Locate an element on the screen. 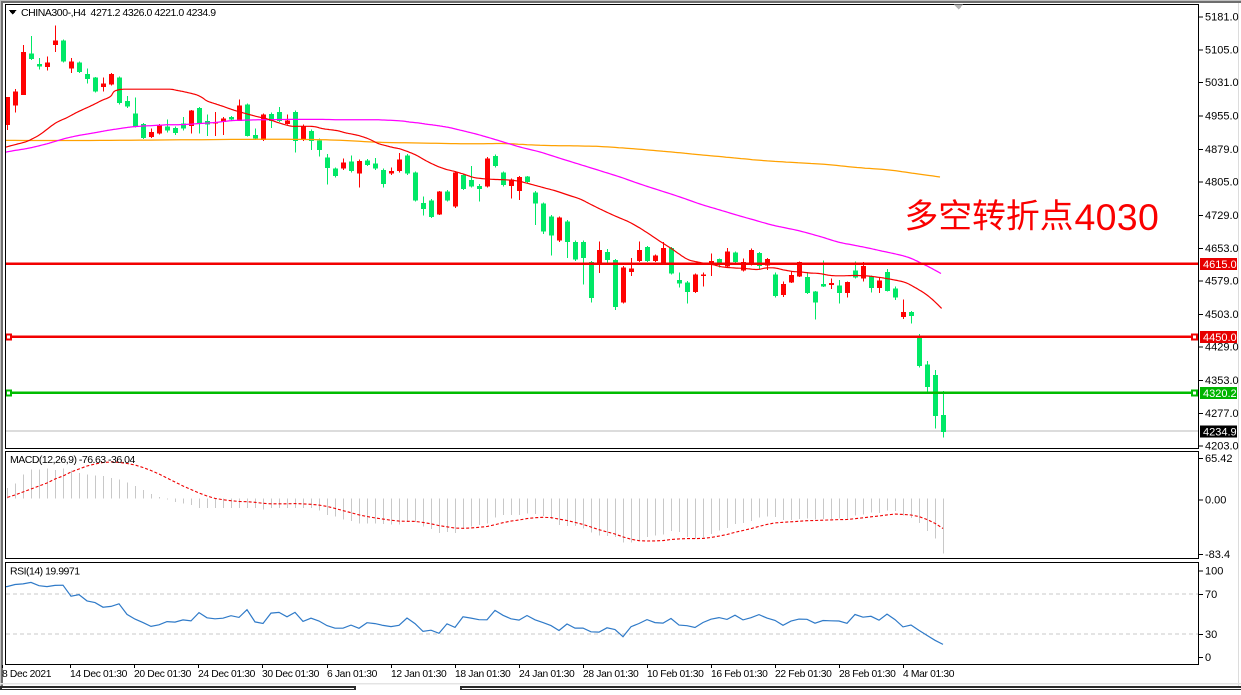  svg-text: 18 Jan 01:30 is located at coordinates (483, 674).